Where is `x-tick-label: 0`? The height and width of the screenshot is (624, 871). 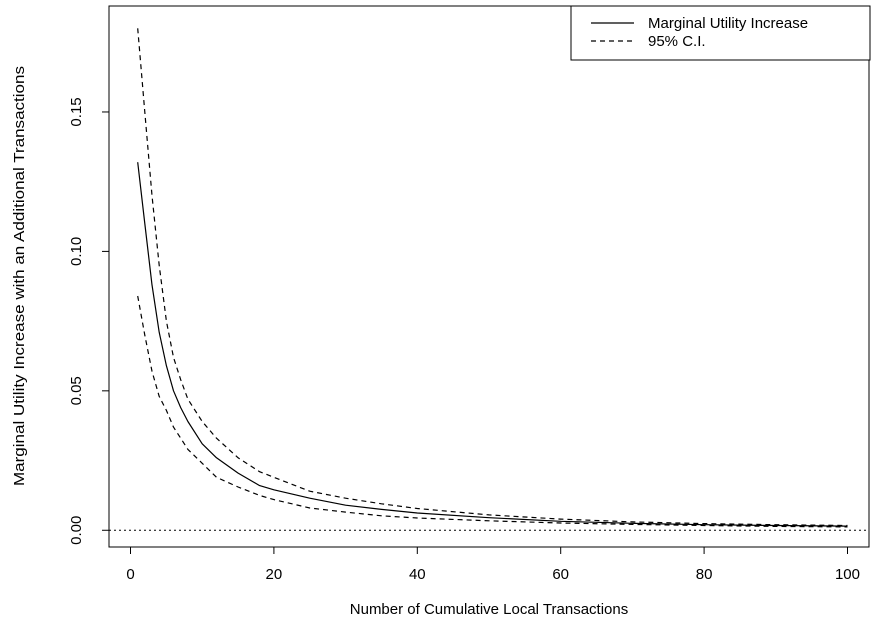
x-tick-label: 0 is located at coordinates (130, 574).